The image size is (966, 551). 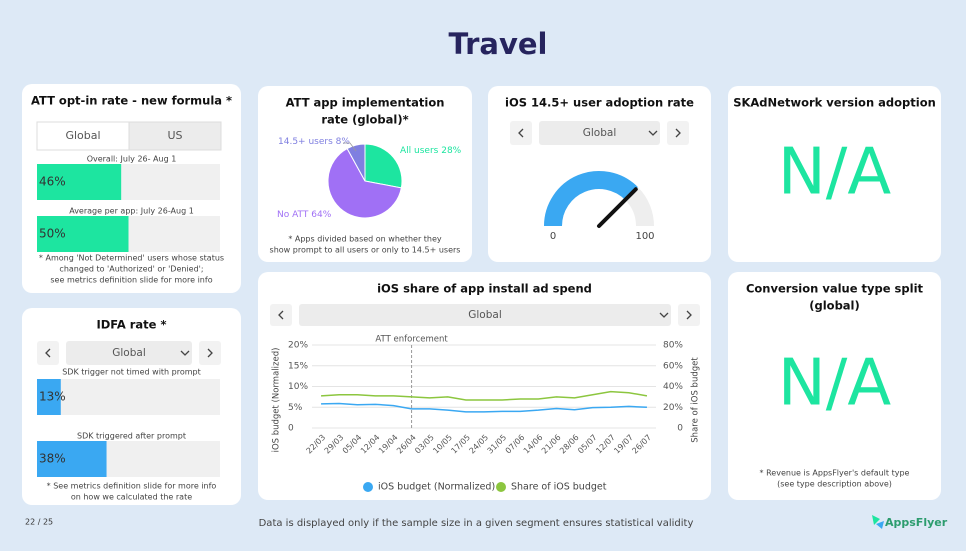 I want to click on legend-label: Share of iOS budget, so click(x=559, y=487).